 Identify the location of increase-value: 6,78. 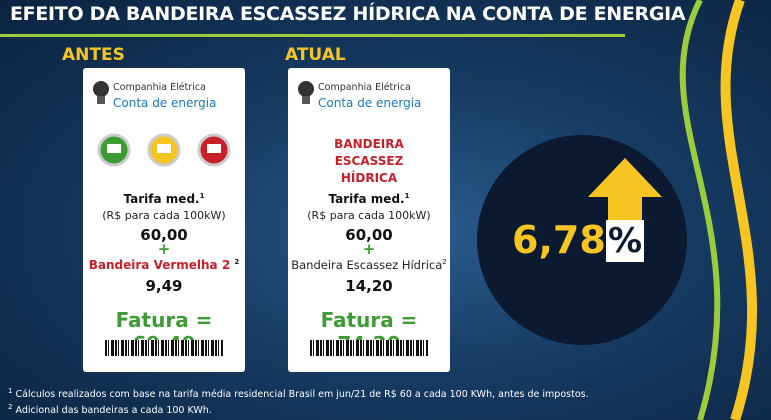
(559, 240).